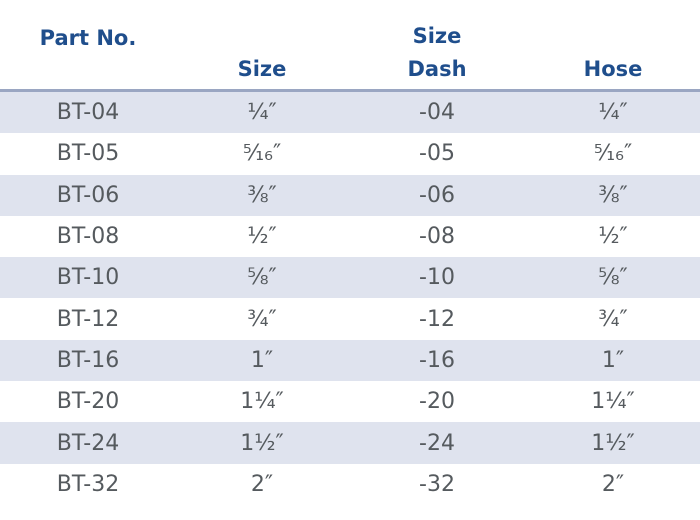 This screenshot has height=520, width=700. Describe the element at coordinates (350, 236) in the screenshot. I see `table-row: BT-08 ½″ -08 ½″` at that location.